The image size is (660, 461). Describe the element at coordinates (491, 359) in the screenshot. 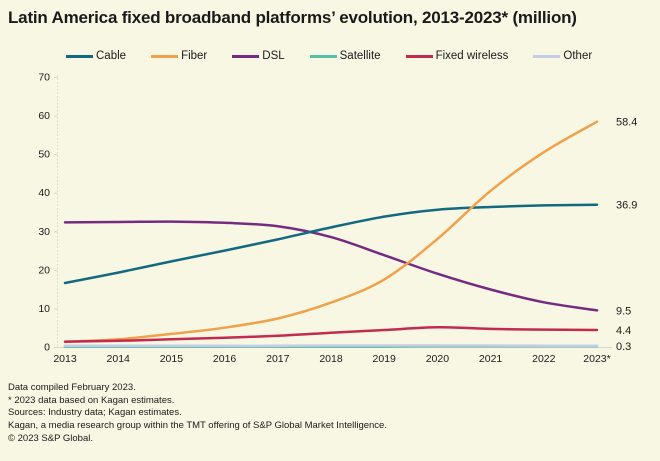

I see `x-tick-label-2021: 2021` at that location.